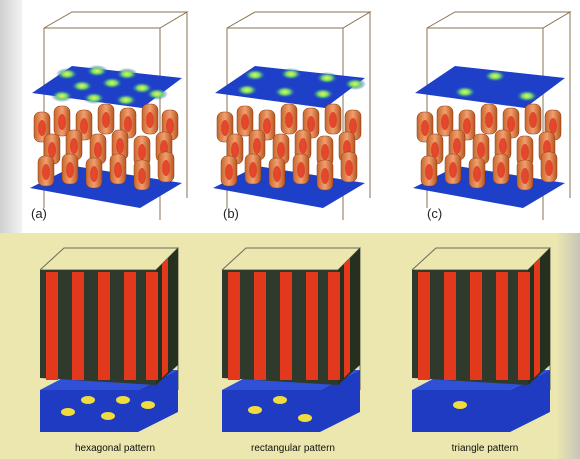  Describe the element at coordinates (293, 448) in the screenshot. I see `caption-rectangular: rectangular pattern` at that location.